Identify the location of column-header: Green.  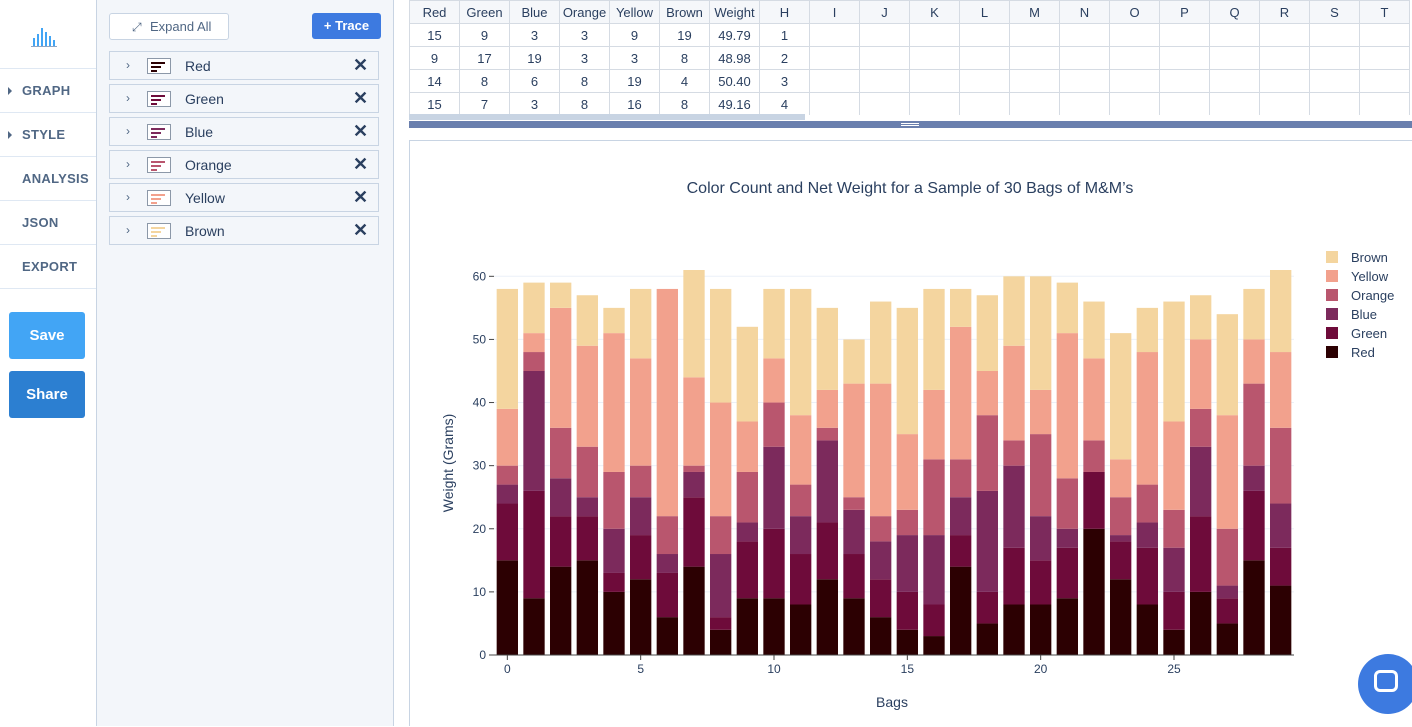
(484, 12).